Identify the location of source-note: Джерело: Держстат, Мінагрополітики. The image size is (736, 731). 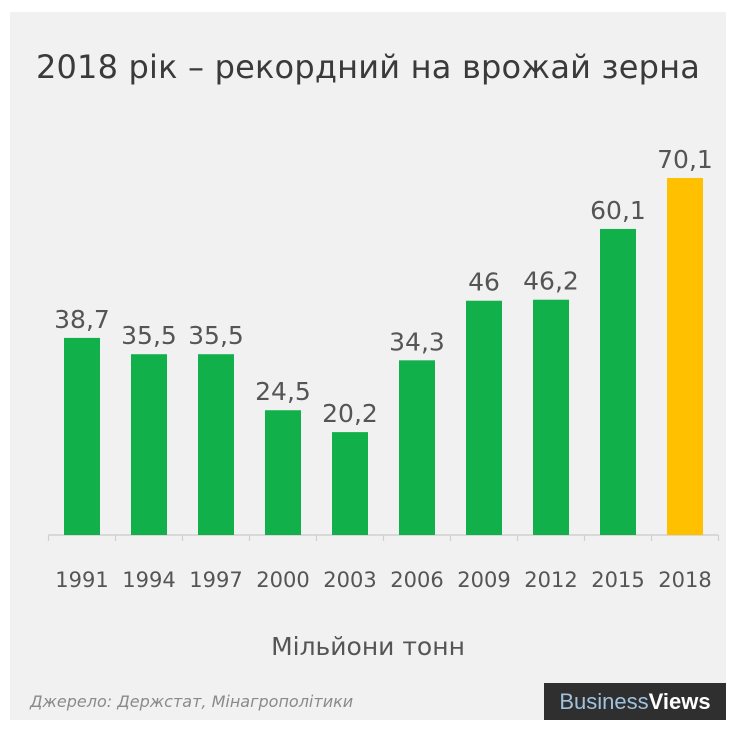
(192, 701).